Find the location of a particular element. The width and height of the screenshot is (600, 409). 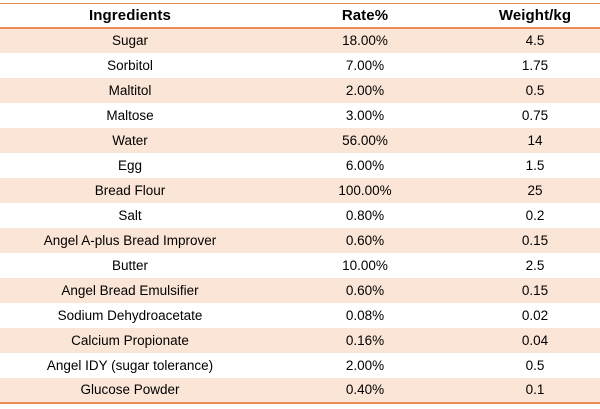

rate-cell: 3.00% is located at coordinates (365, 115).